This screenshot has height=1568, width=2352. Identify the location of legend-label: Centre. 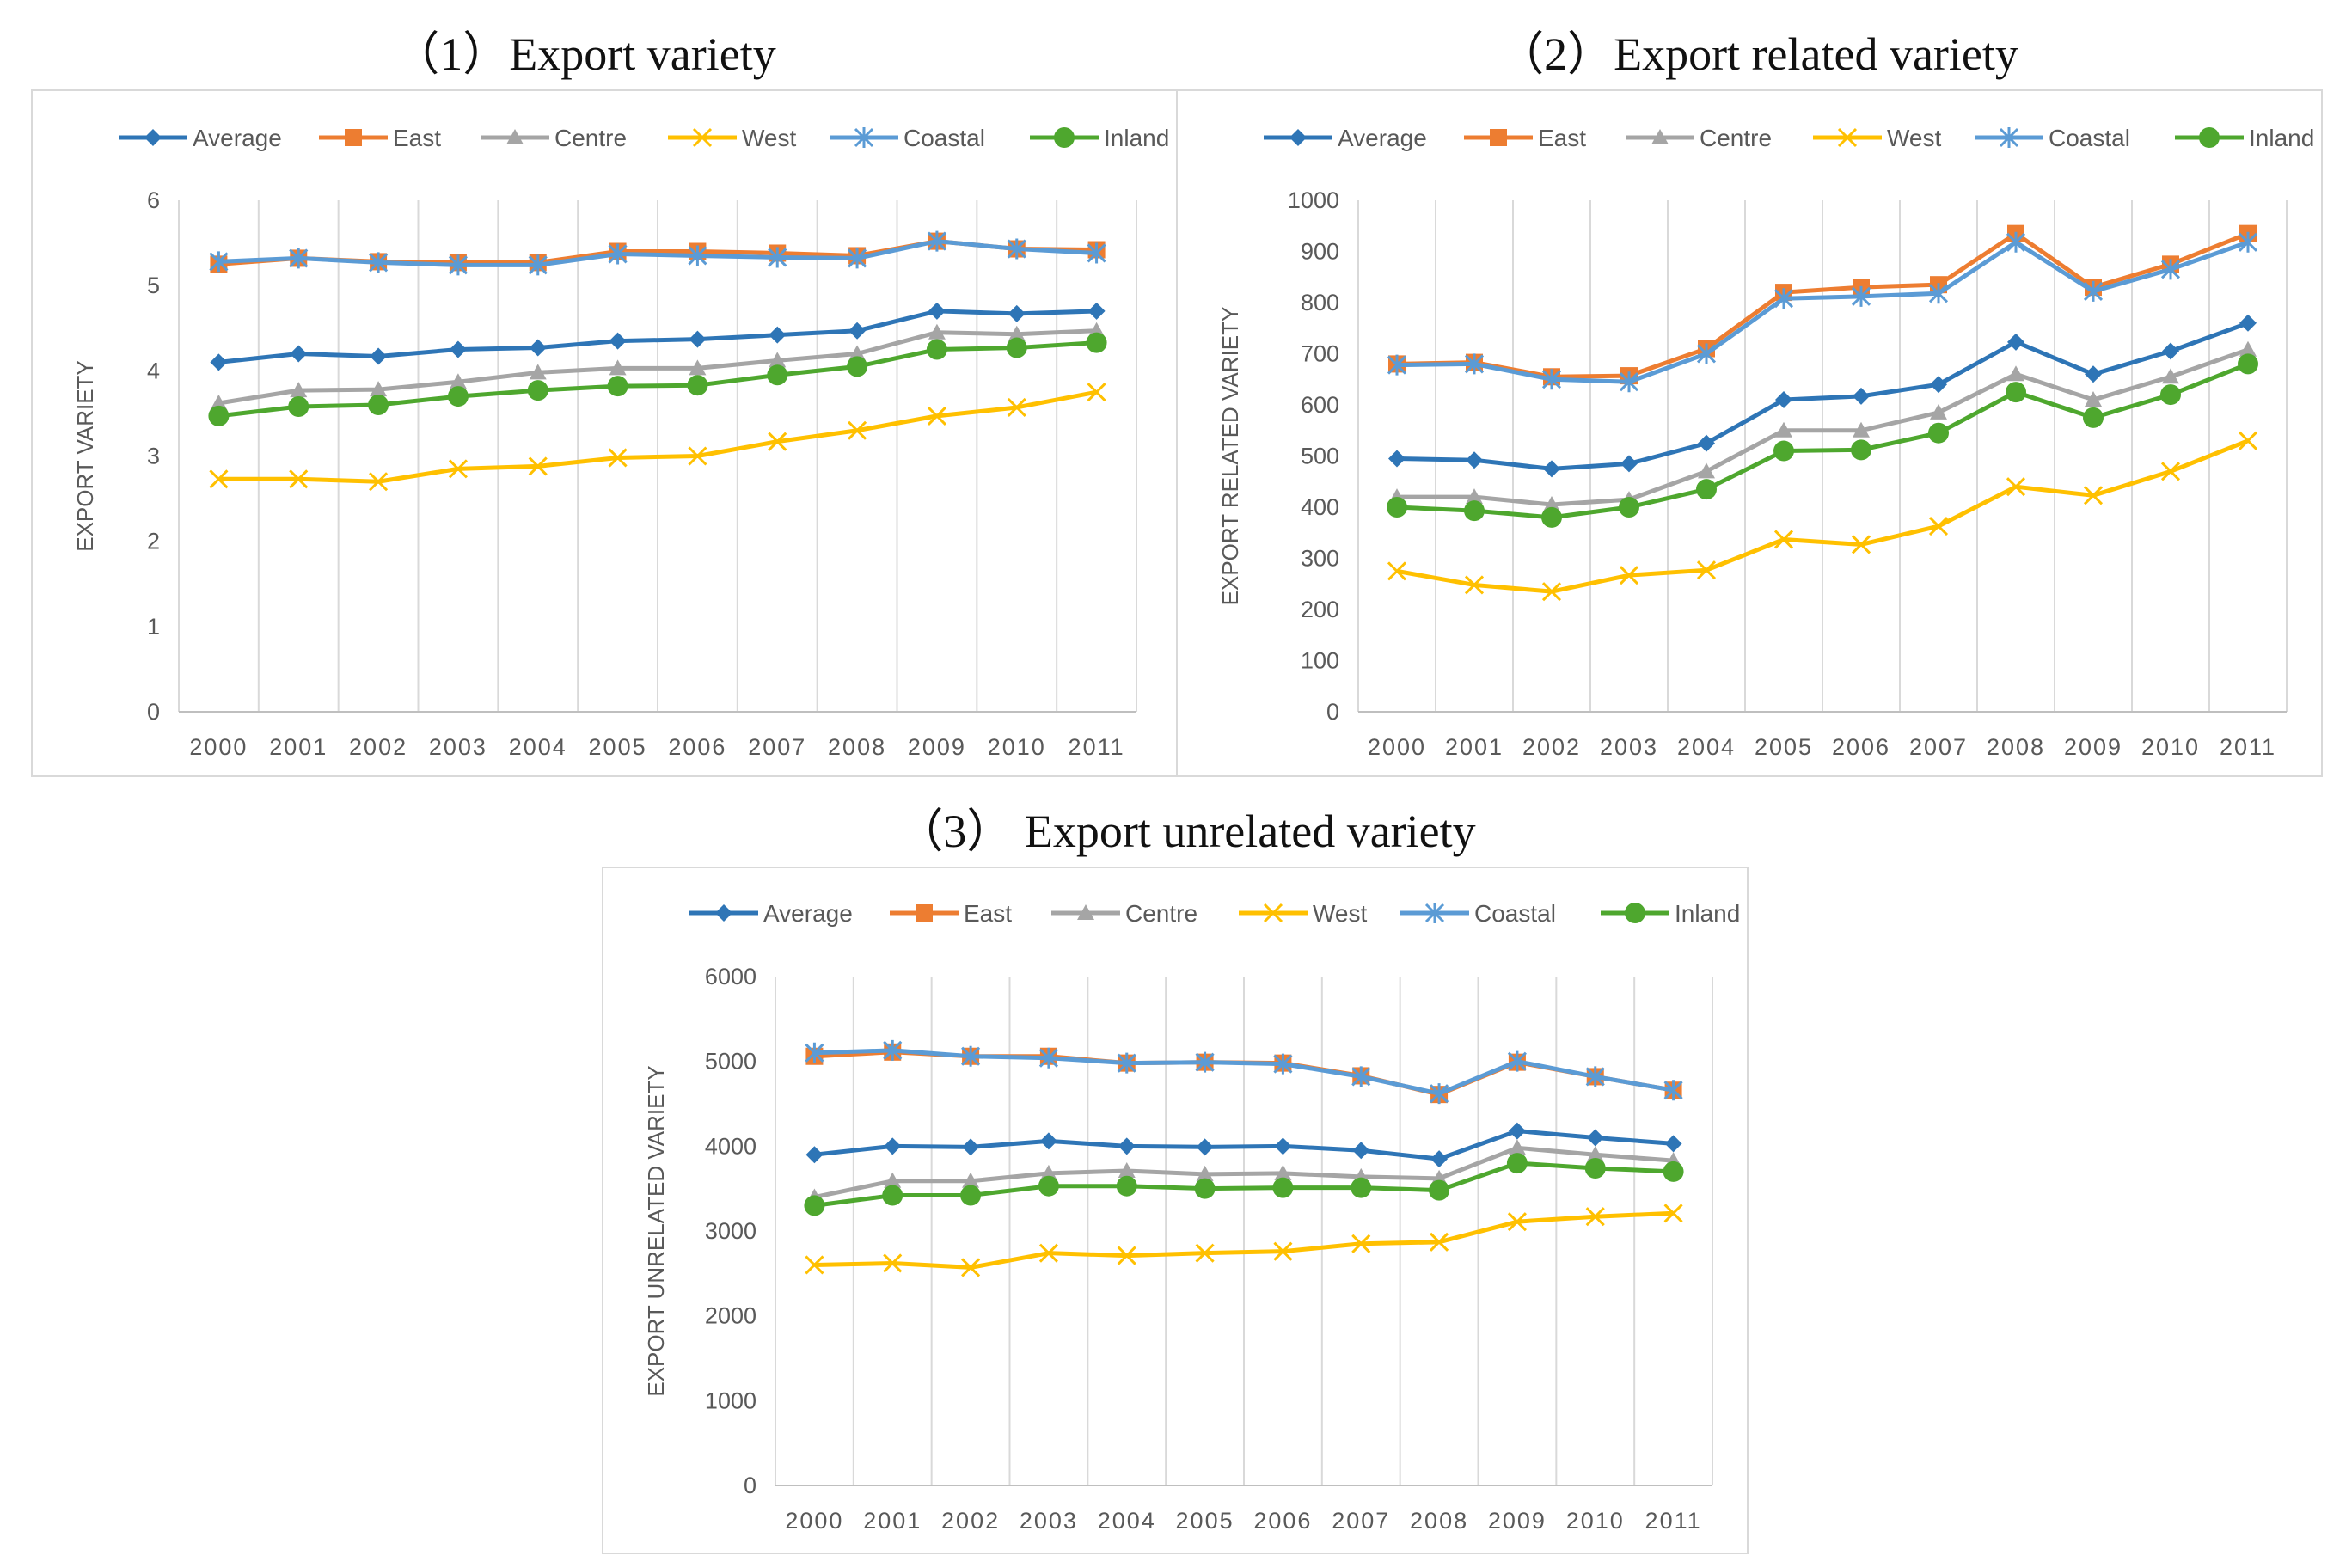
(590, 138).